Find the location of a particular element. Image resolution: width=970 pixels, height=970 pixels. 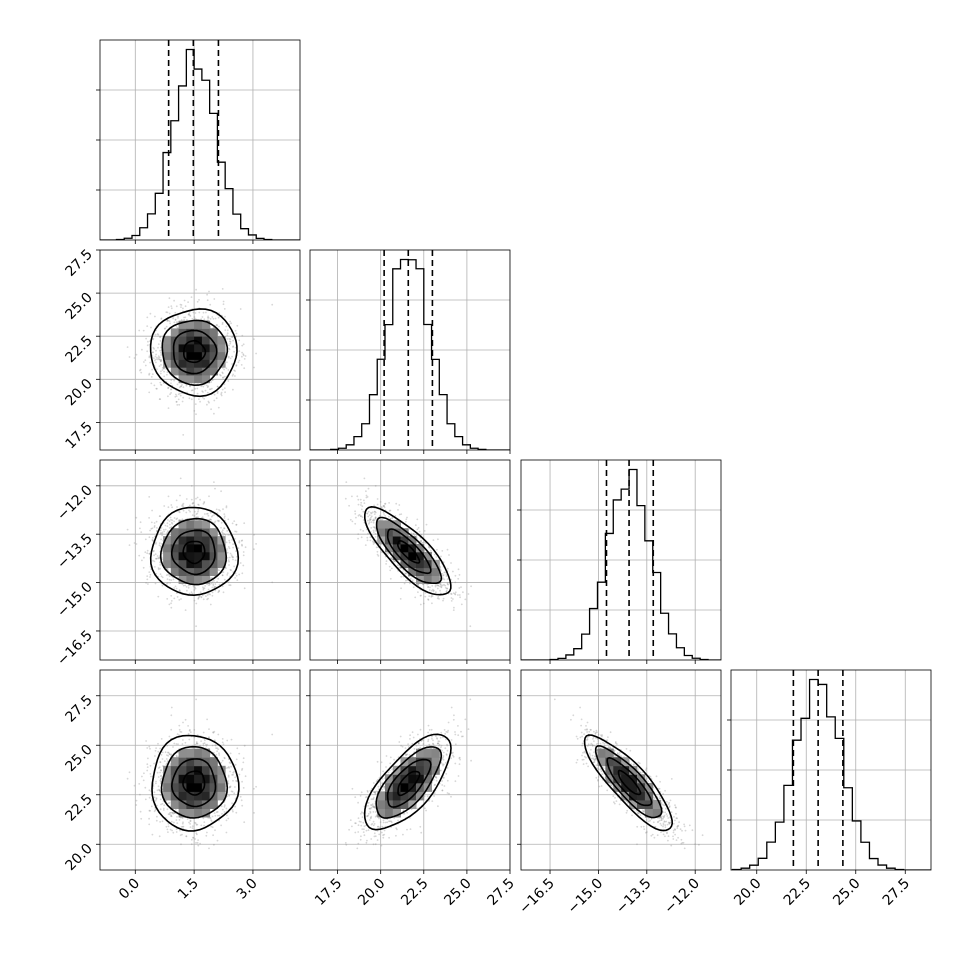

y-tick-label: 20.0 is located at coordinates (78, 392).